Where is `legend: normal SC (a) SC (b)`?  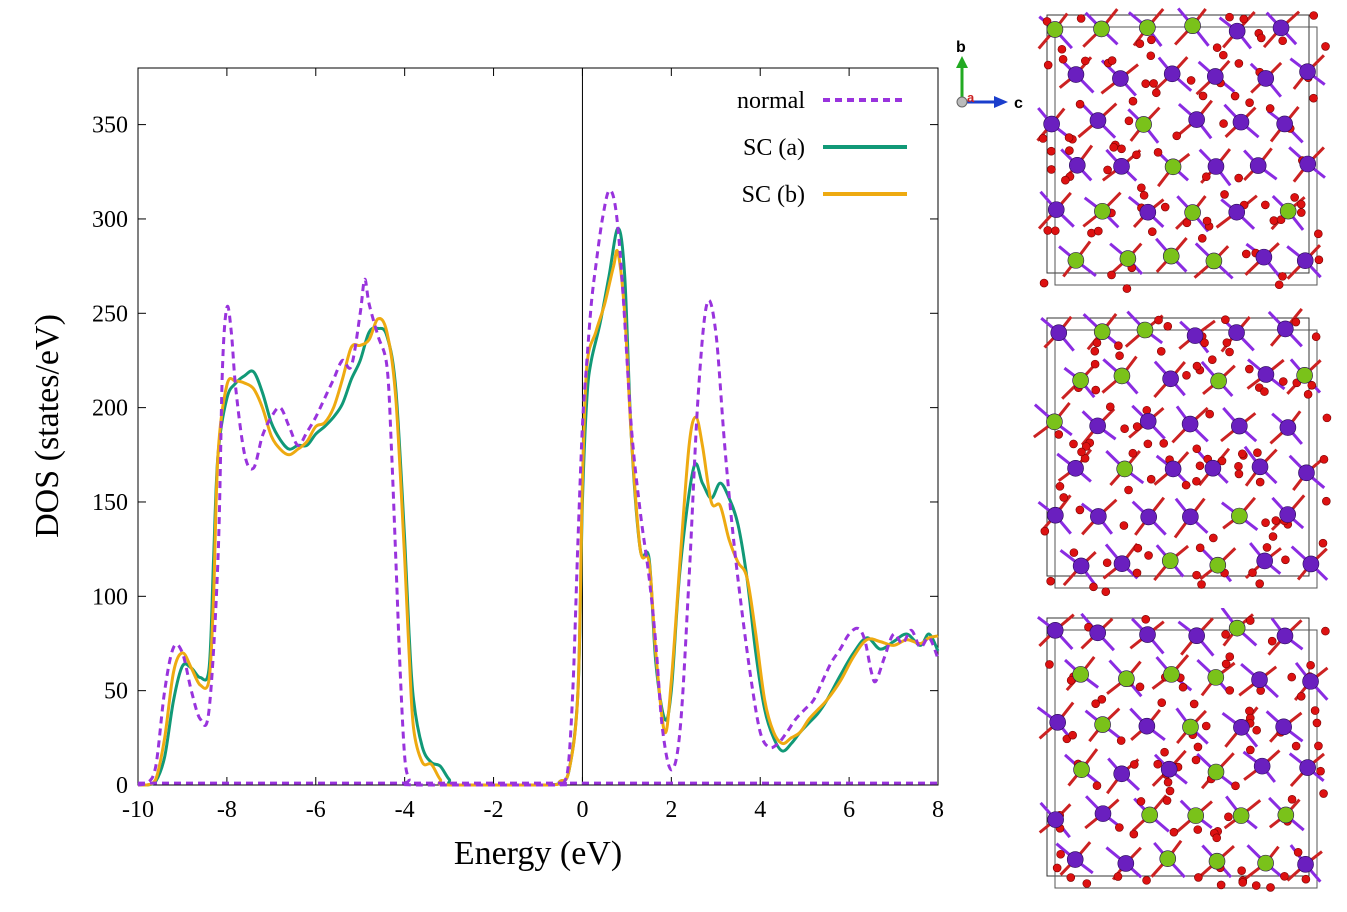
legend: normal SC (a) SC (b) is located at coordinates (822, 148).